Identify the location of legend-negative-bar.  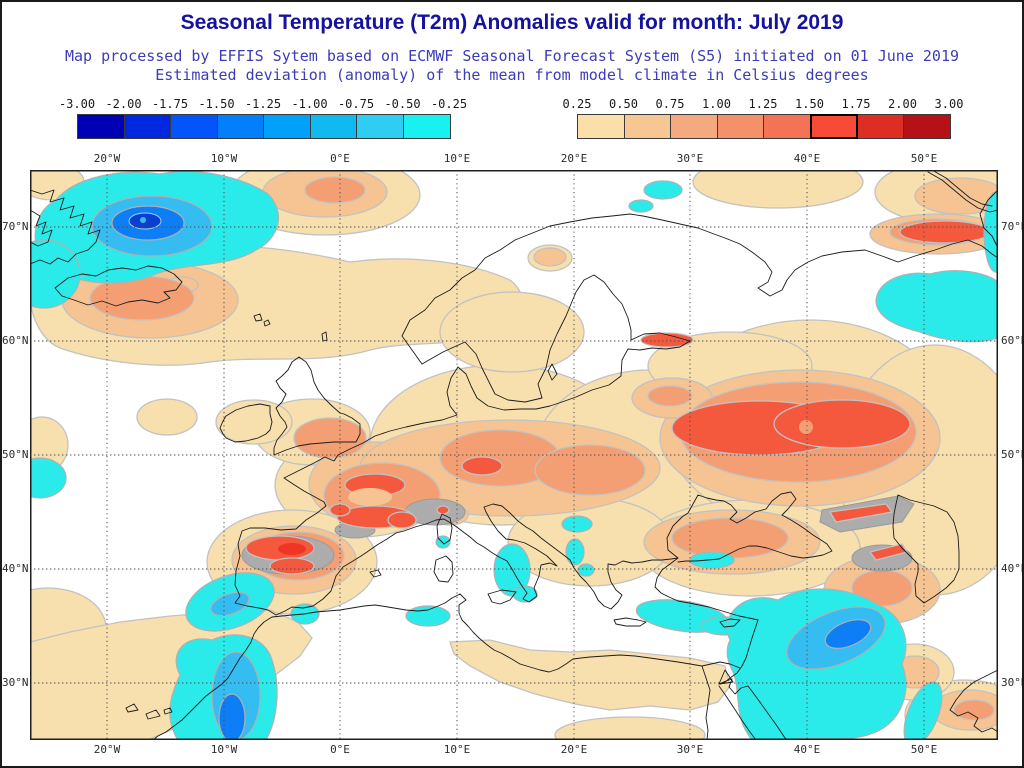
(264, 126).